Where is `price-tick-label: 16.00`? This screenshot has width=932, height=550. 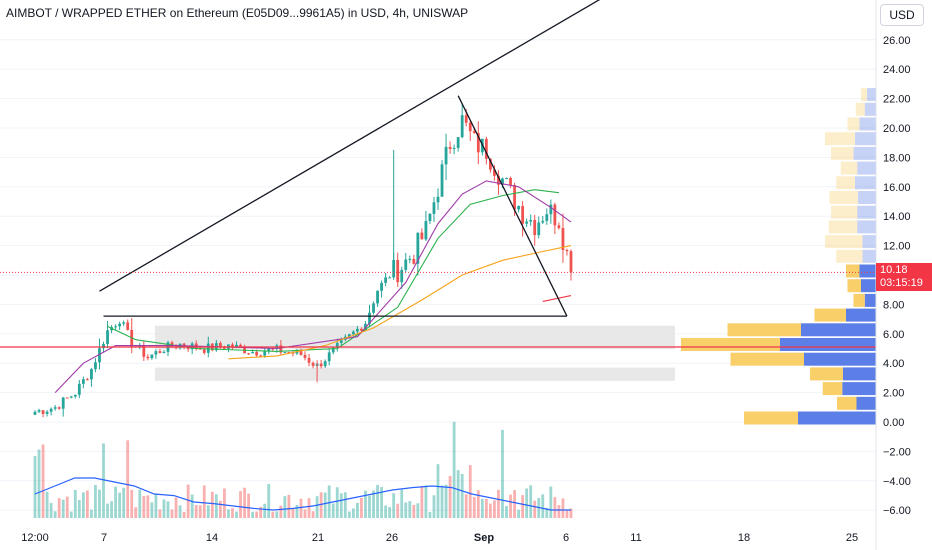
price-tick-label: 16.00 is located at coordinates (897, 188).